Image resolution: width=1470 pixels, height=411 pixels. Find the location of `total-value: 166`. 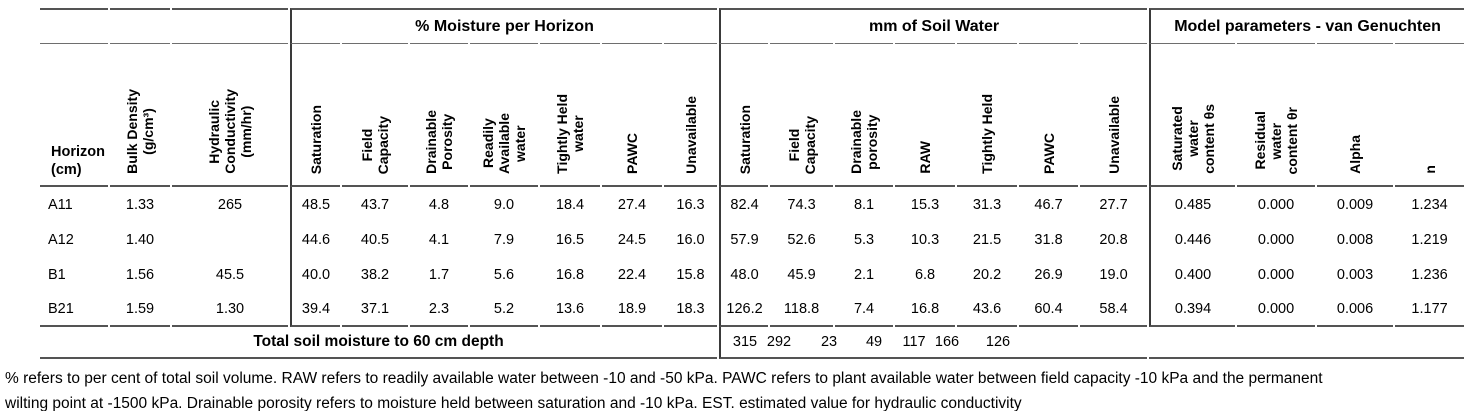

total-value: 166 is located at coordinates (947, 342).